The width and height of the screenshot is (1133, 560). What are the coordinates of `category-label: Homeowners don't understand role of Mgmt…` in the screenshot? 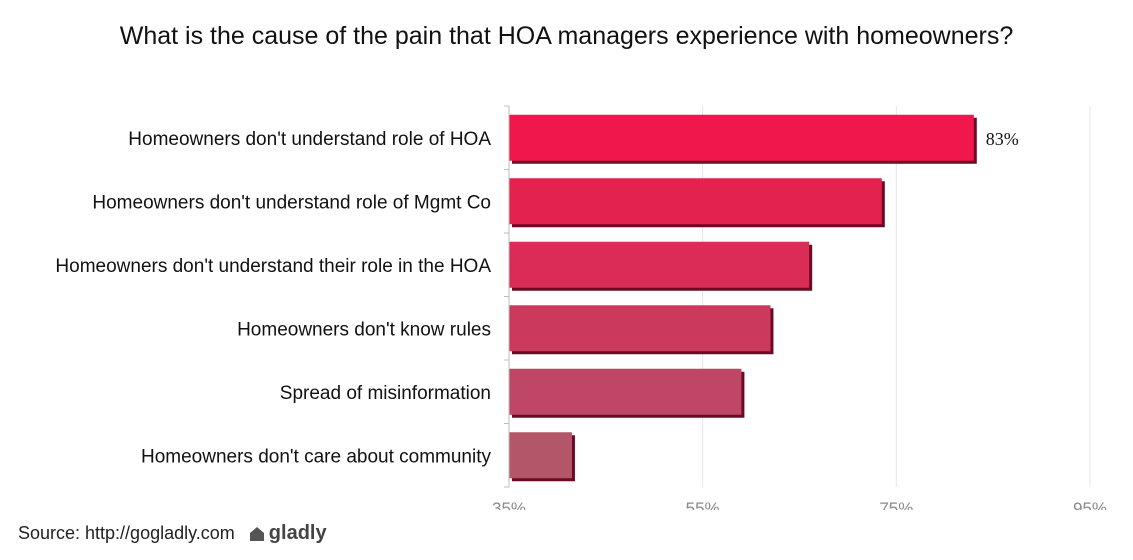 It's located at (291, 202).